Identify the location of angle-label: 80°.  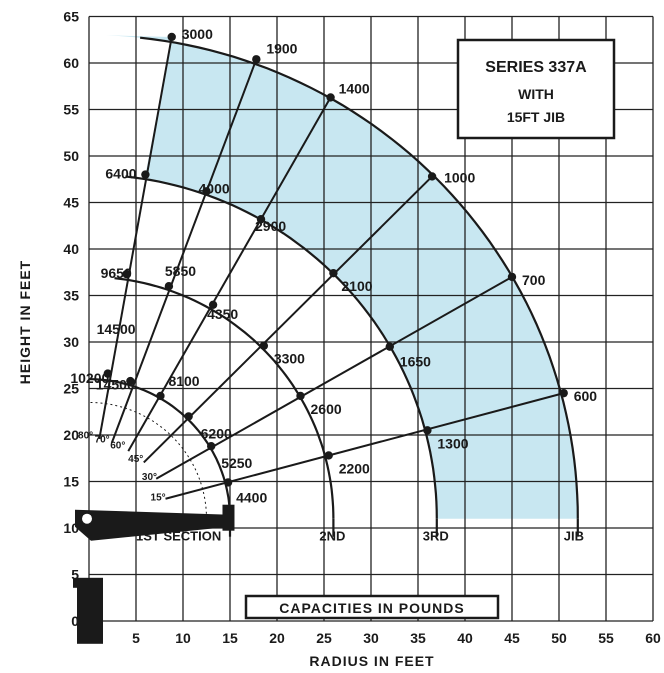
(85, 435).